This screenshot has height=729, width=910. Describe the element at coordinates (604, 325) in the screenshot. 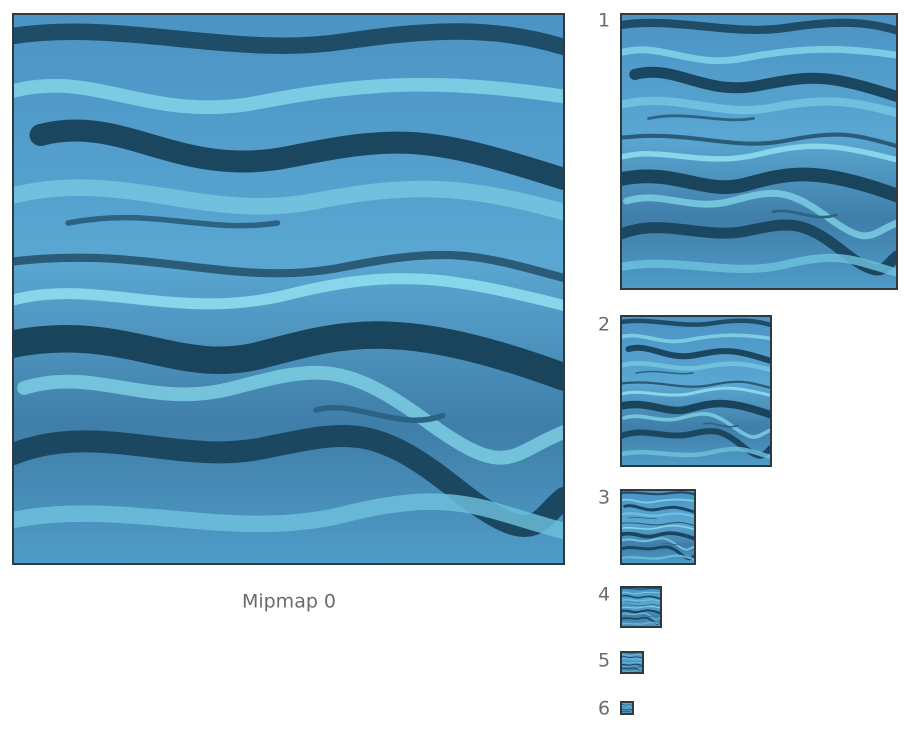

I see `level-label: 2` at that location.